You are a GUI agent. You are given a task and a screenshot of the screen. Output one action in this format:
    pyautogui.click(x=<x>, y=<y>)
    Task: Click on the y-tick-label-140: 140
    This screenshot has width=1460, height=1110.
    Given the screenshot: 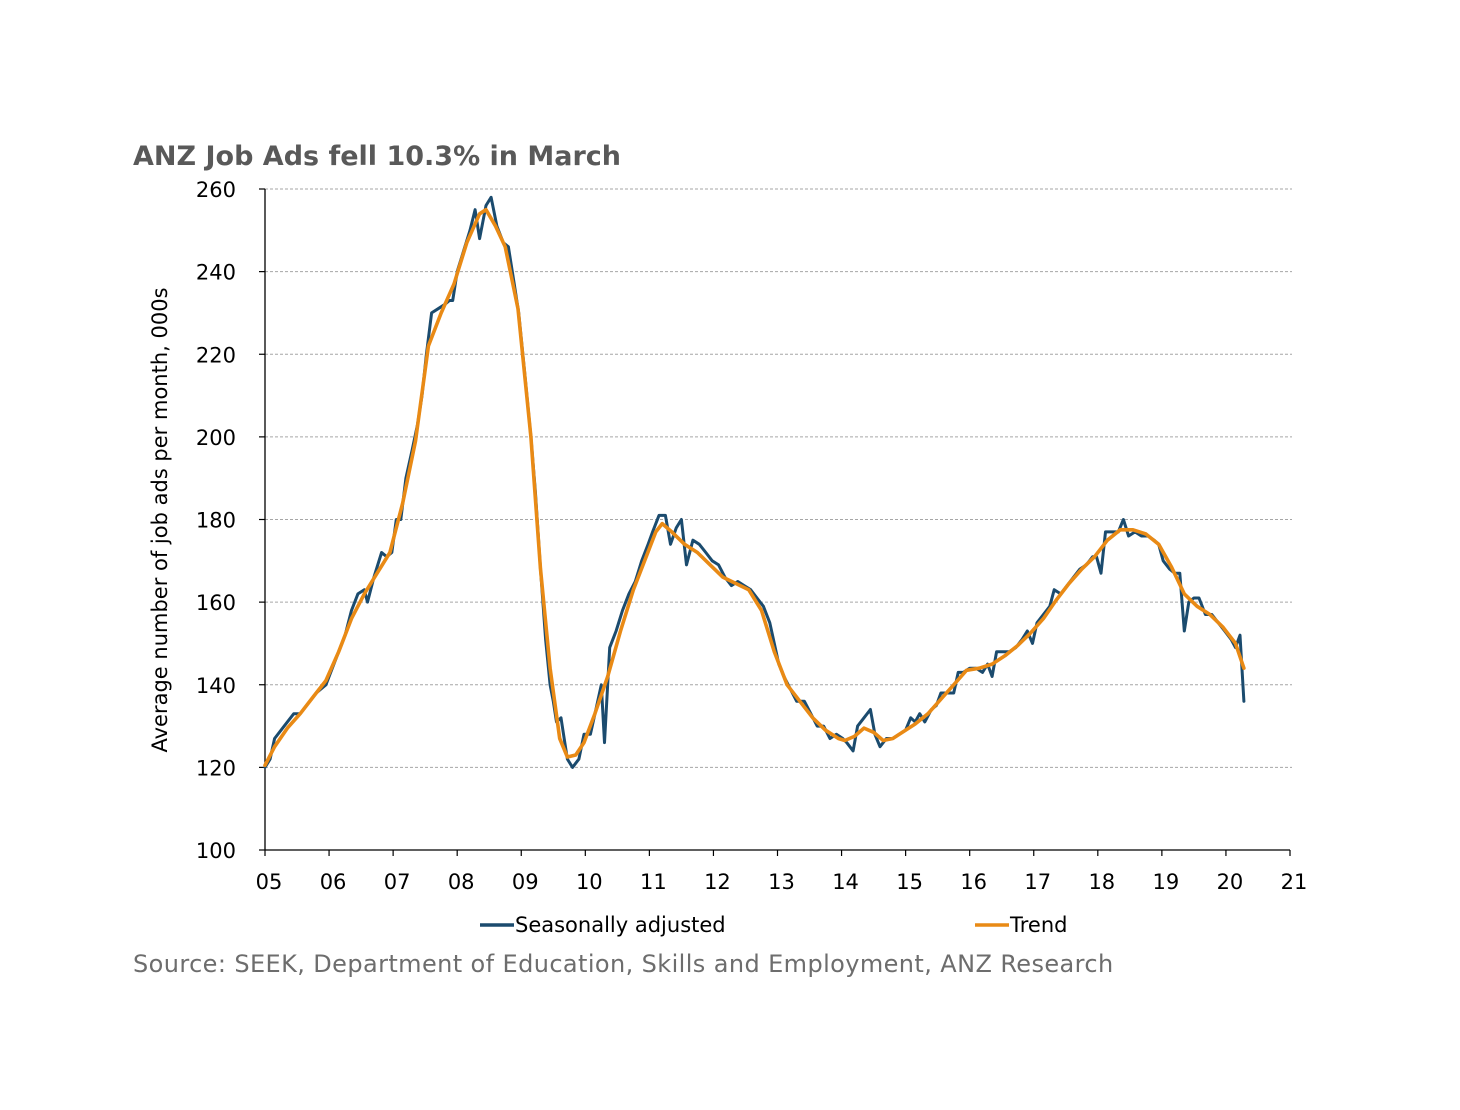 What is the action you would take?
    pyautogui.click(x=216, y=686)
    